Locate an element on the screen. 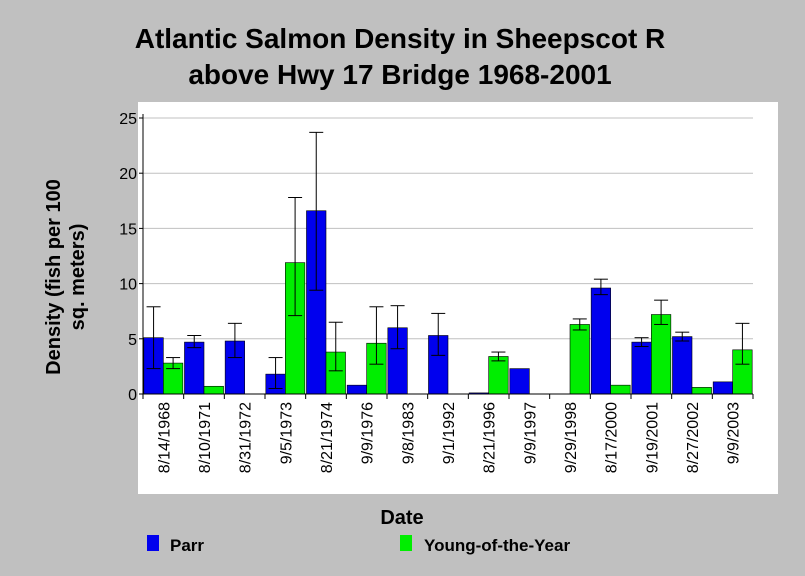 This screenshot has width=805, height=576. x-tick-label: 8/10/1971 is located at coordinates (205, 437).